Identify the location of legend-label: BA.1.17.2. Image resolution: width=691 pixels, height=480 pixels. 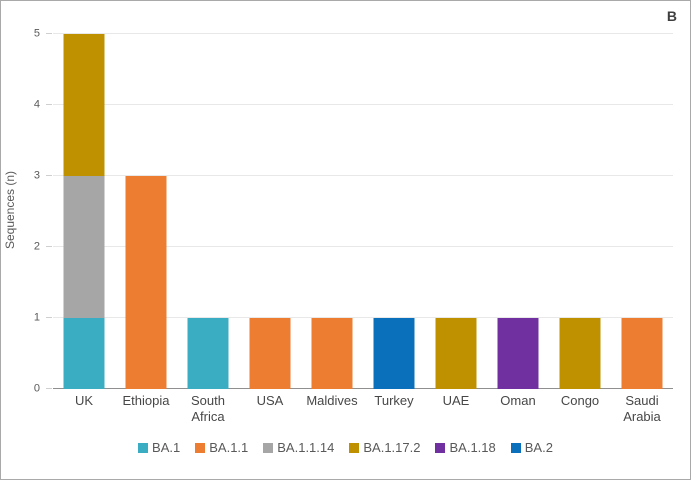
(392, 447).